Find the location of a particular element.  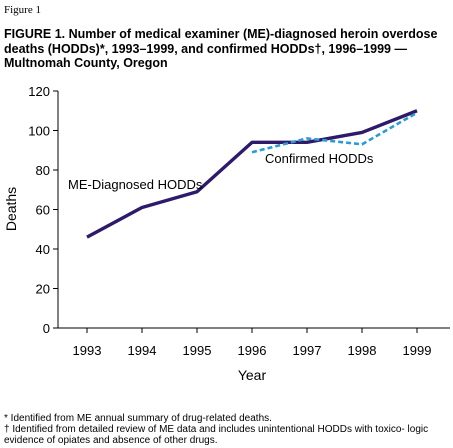

y-tick-label: 80 is located at coordinates (43, 170).